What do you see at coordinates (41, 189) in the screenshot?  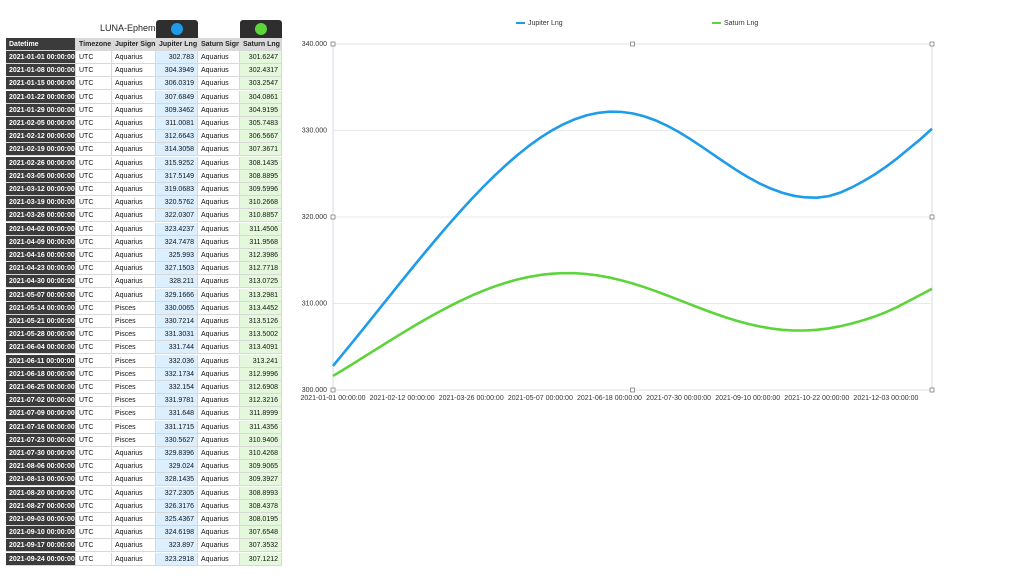 I see `table-cell: 2021-03-12 00:00:00` at bounding box center [41, 189].